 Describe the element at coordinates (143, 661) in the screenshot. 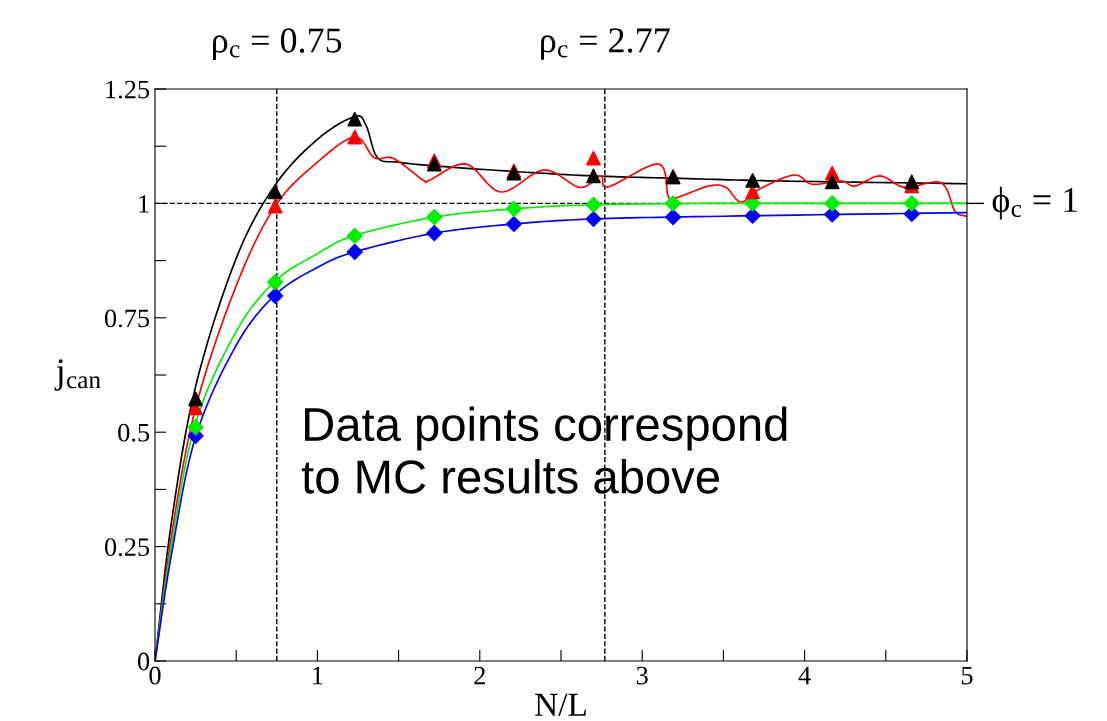

I see `y-tick-label: 0` at that location.